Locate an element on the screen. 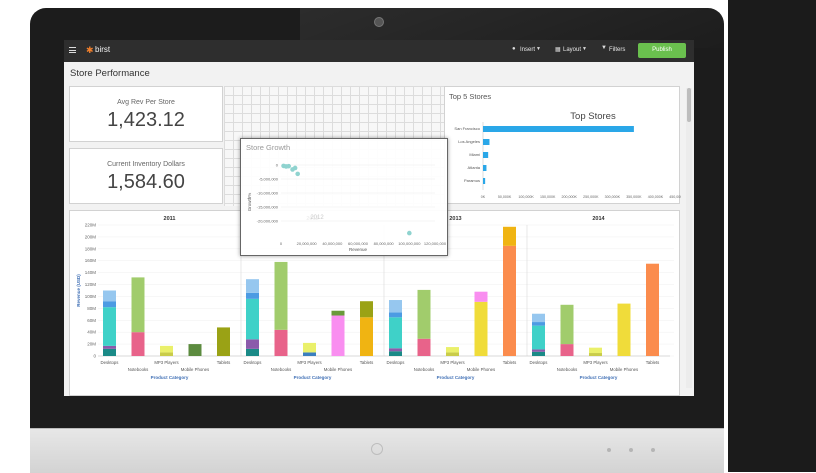 The width and height of the screenshot is (816, 473). tick-label: 20,000,000 is located at coordinates (307, 243).